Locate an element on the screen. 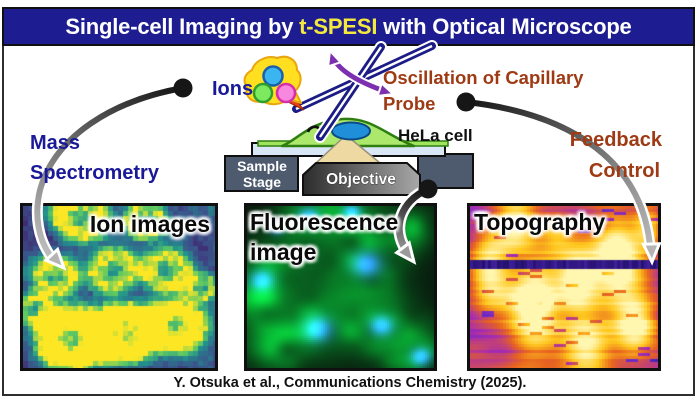  sample-stage-label-line2: Stage is located at coordinates (262, 182).